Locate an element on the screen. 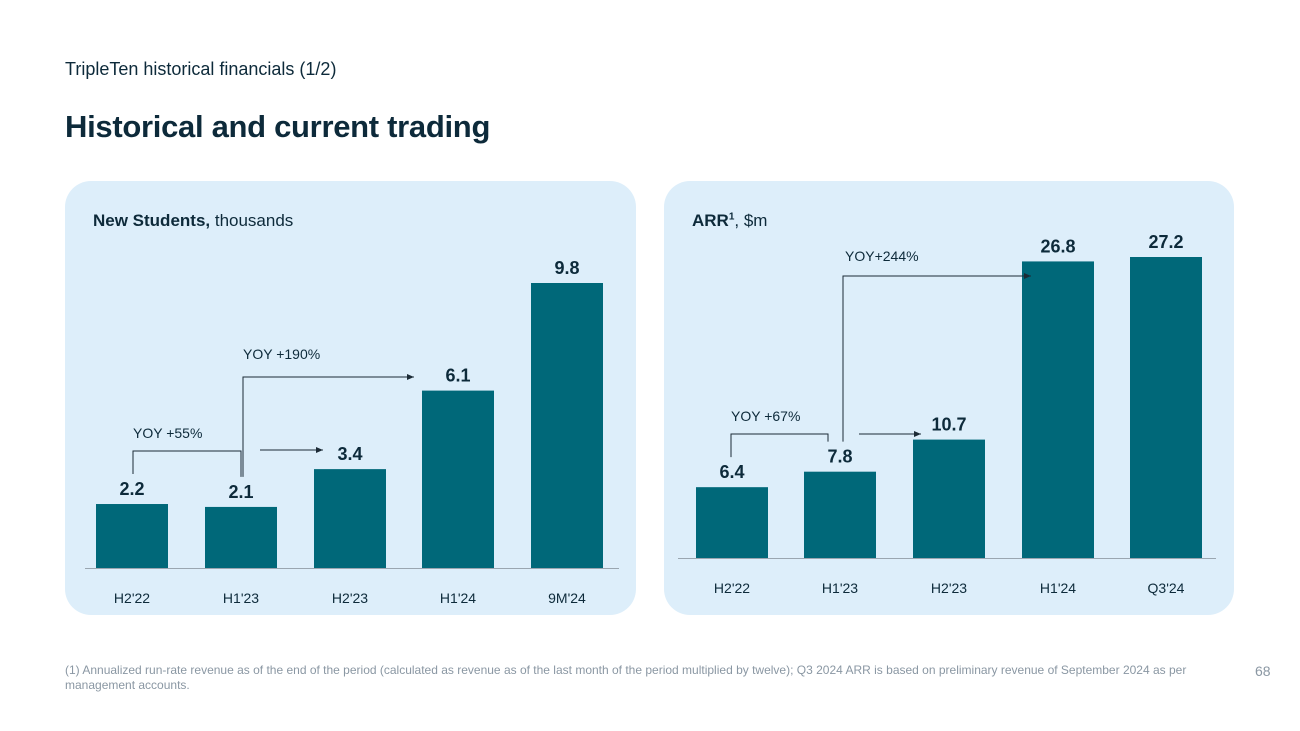 Image resolution: width=1300 pixels, height=731 pixels. new-students-category-label: H1'23 is located at coordinates (241, 598).